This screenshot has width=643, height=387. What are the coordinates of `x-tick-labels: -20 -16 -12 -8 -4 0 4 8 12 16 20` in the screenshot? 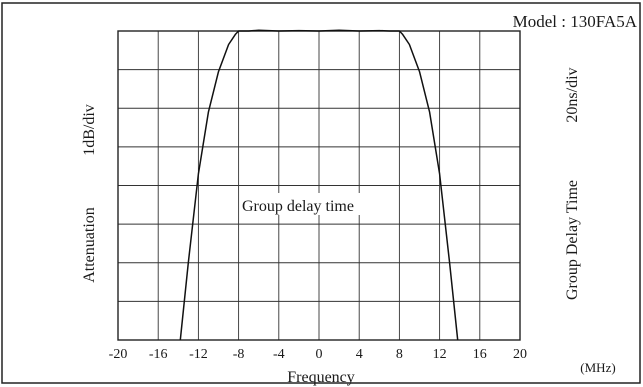 It's located at (318, 354).